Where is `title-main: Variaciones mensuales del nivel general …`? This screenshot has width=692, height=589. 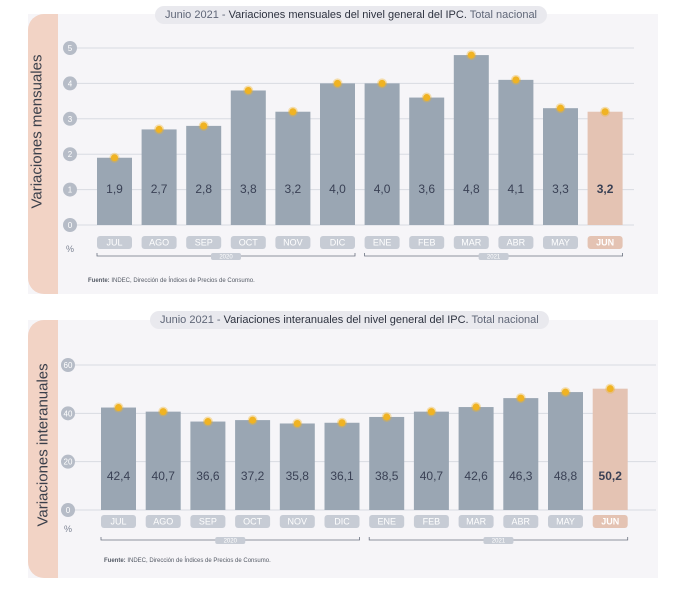 title-main: Variaciones mensuales del nivel general … is located at coordinates (347, 15).